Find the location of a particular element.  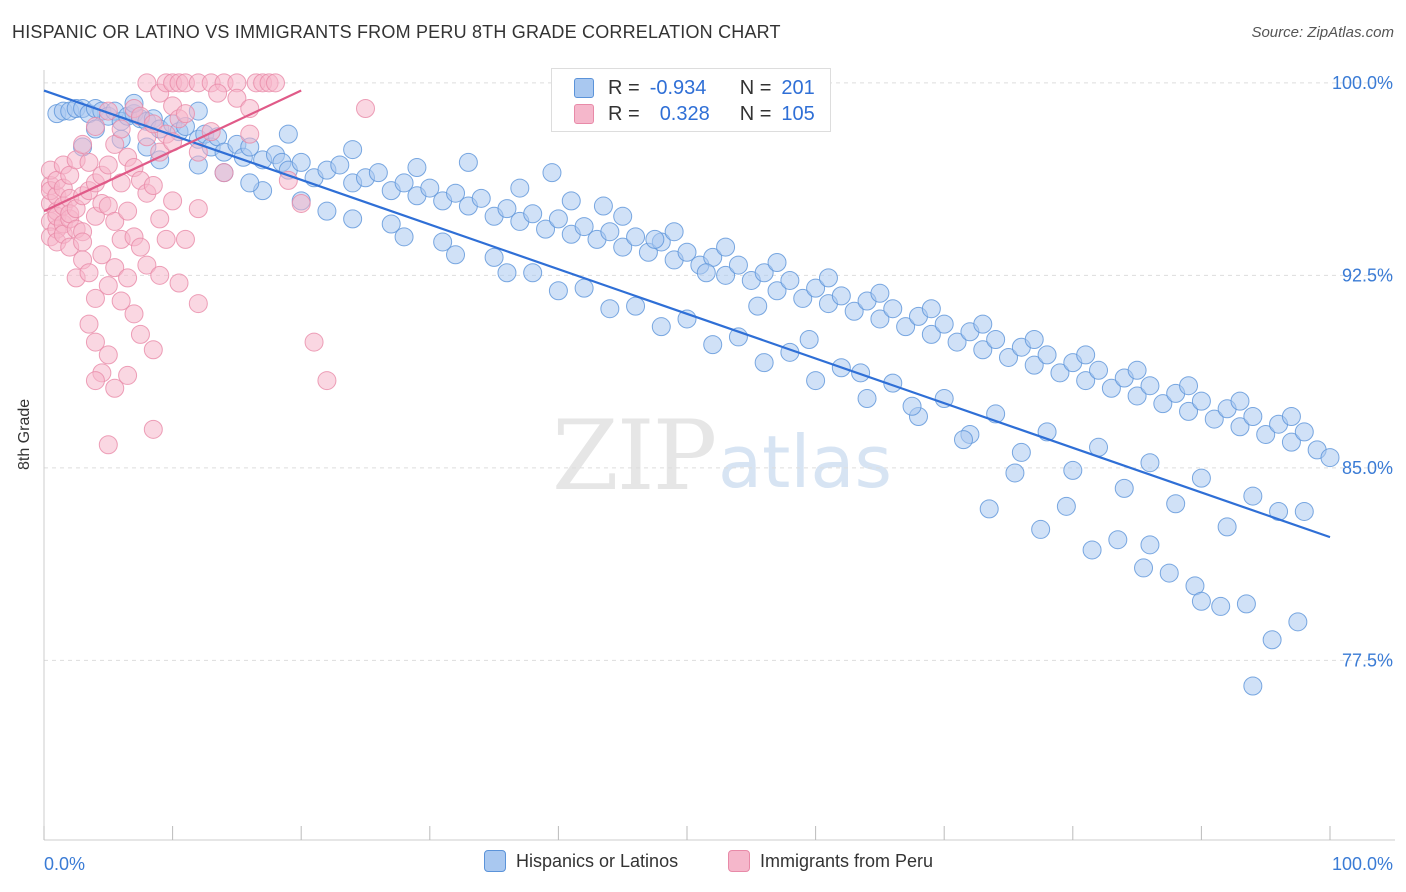

bottom-legend-label-hispanic: Hispanics or Latinos is located at coordinates (597, 860).